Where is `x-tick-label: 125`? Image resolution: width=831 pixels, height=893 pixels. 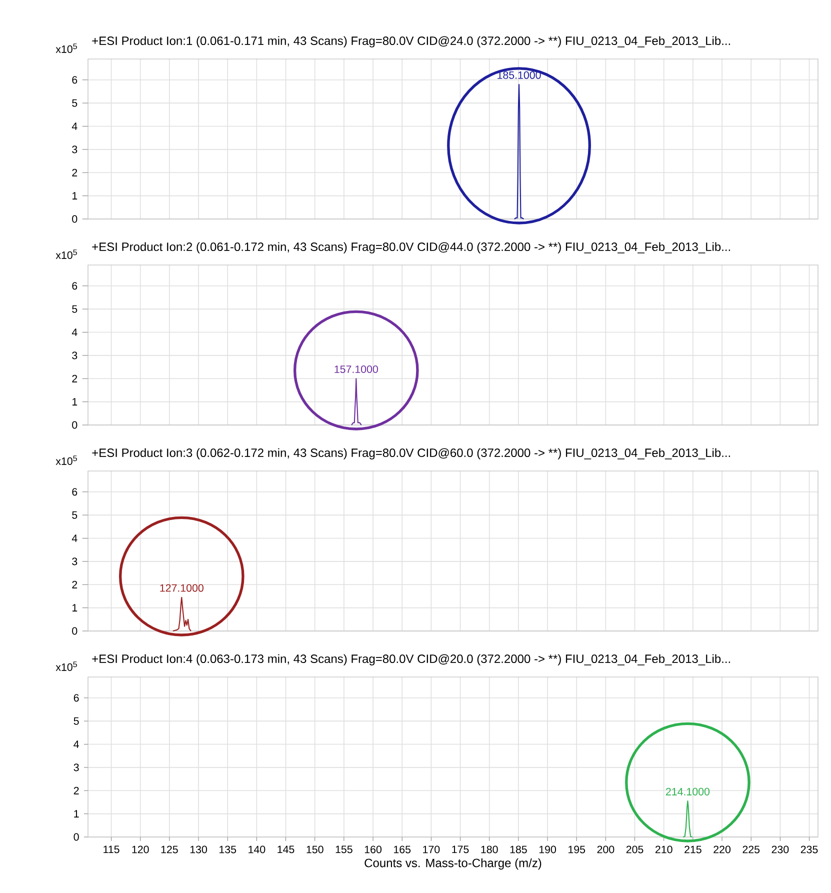
x-tick-label: 125 is located at coordinates (169, 850).